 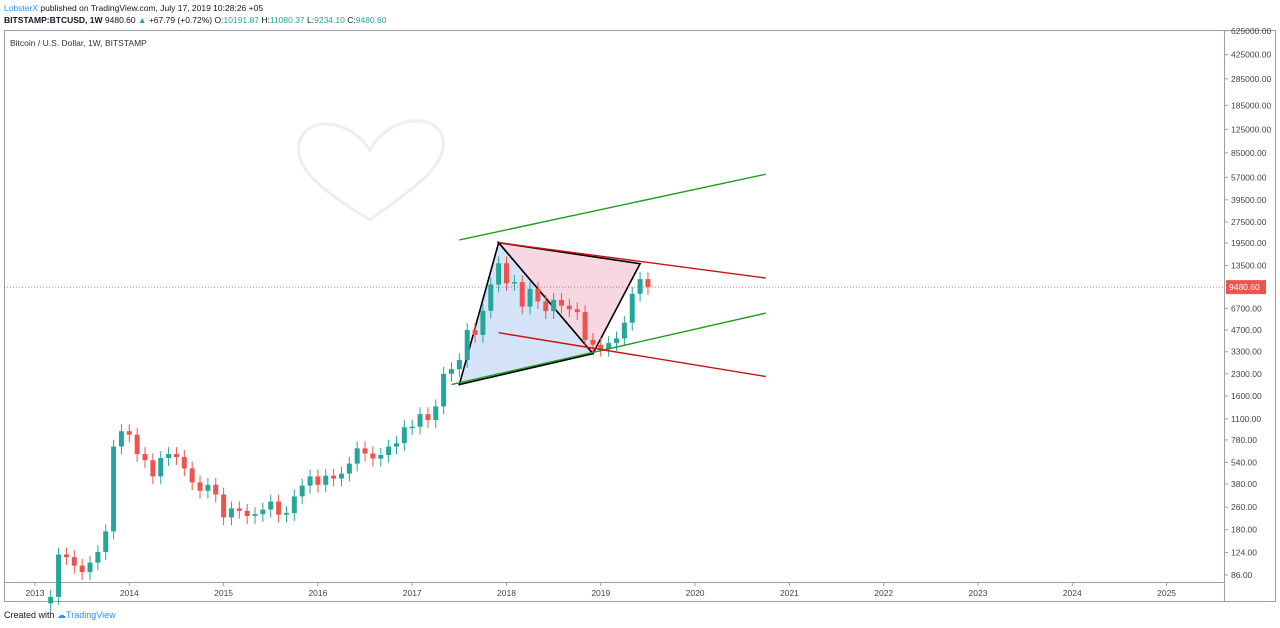 What do you see at coordinates (789, 593) in the screenshot?
I see `x-tick-label: 2021` at bounding box center [789, 593].